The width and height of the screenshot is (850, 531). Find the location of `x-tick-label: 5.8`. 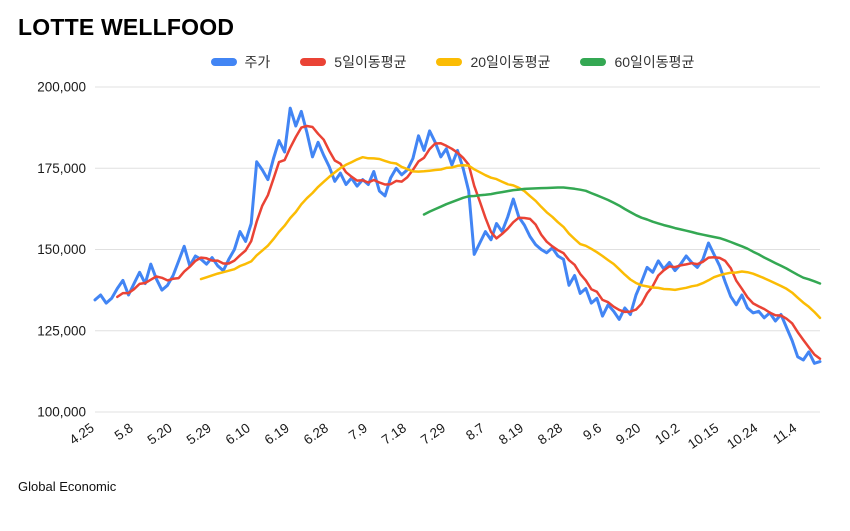

x-tick-label: 5.8 is located at coordinates (124, 431).